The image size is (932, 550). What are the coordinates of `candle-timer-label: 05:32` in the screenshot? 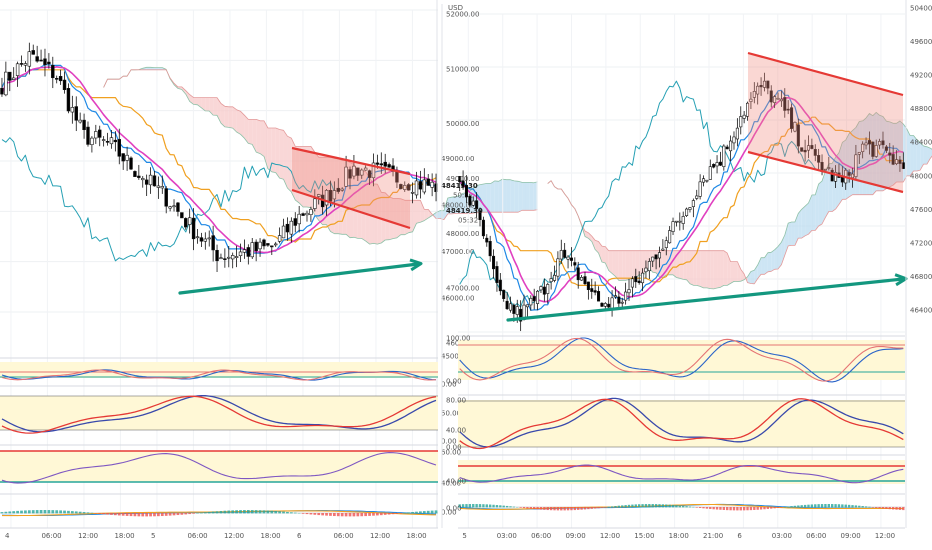 It's located at (468, 220).